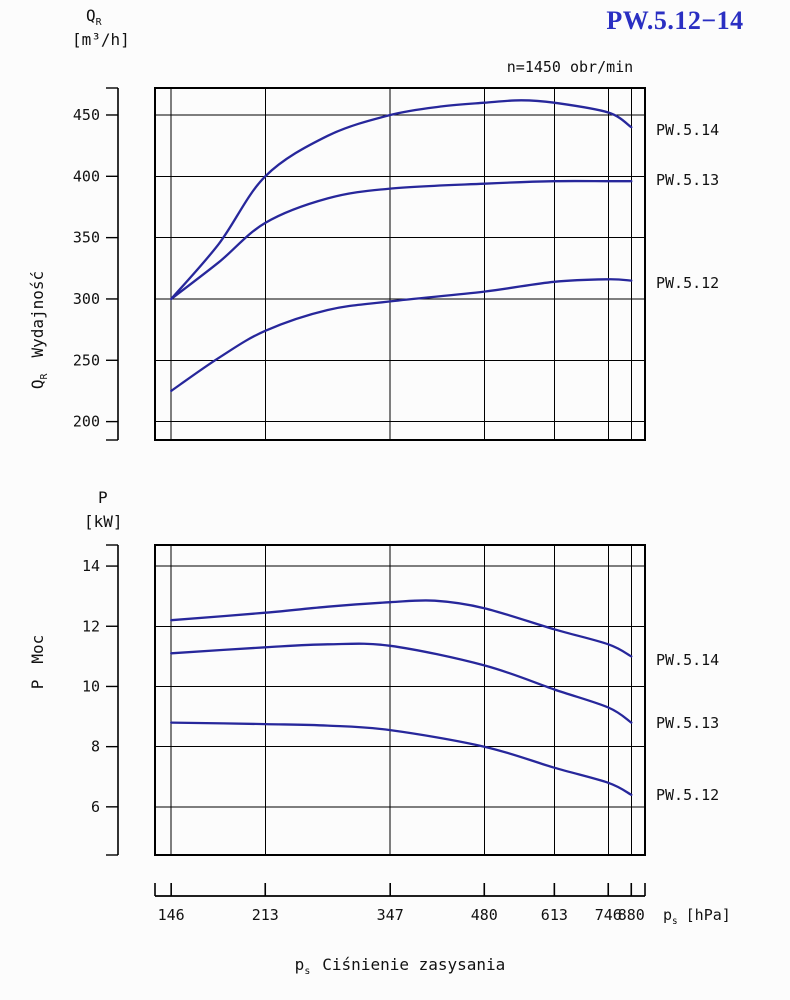 The image size is (790, 1000). What do you see at coordinates (688, 660) in the screenshot?
I see `curve-label-pw514-bottom: PW.5.14` at bounding box center [688, 660].